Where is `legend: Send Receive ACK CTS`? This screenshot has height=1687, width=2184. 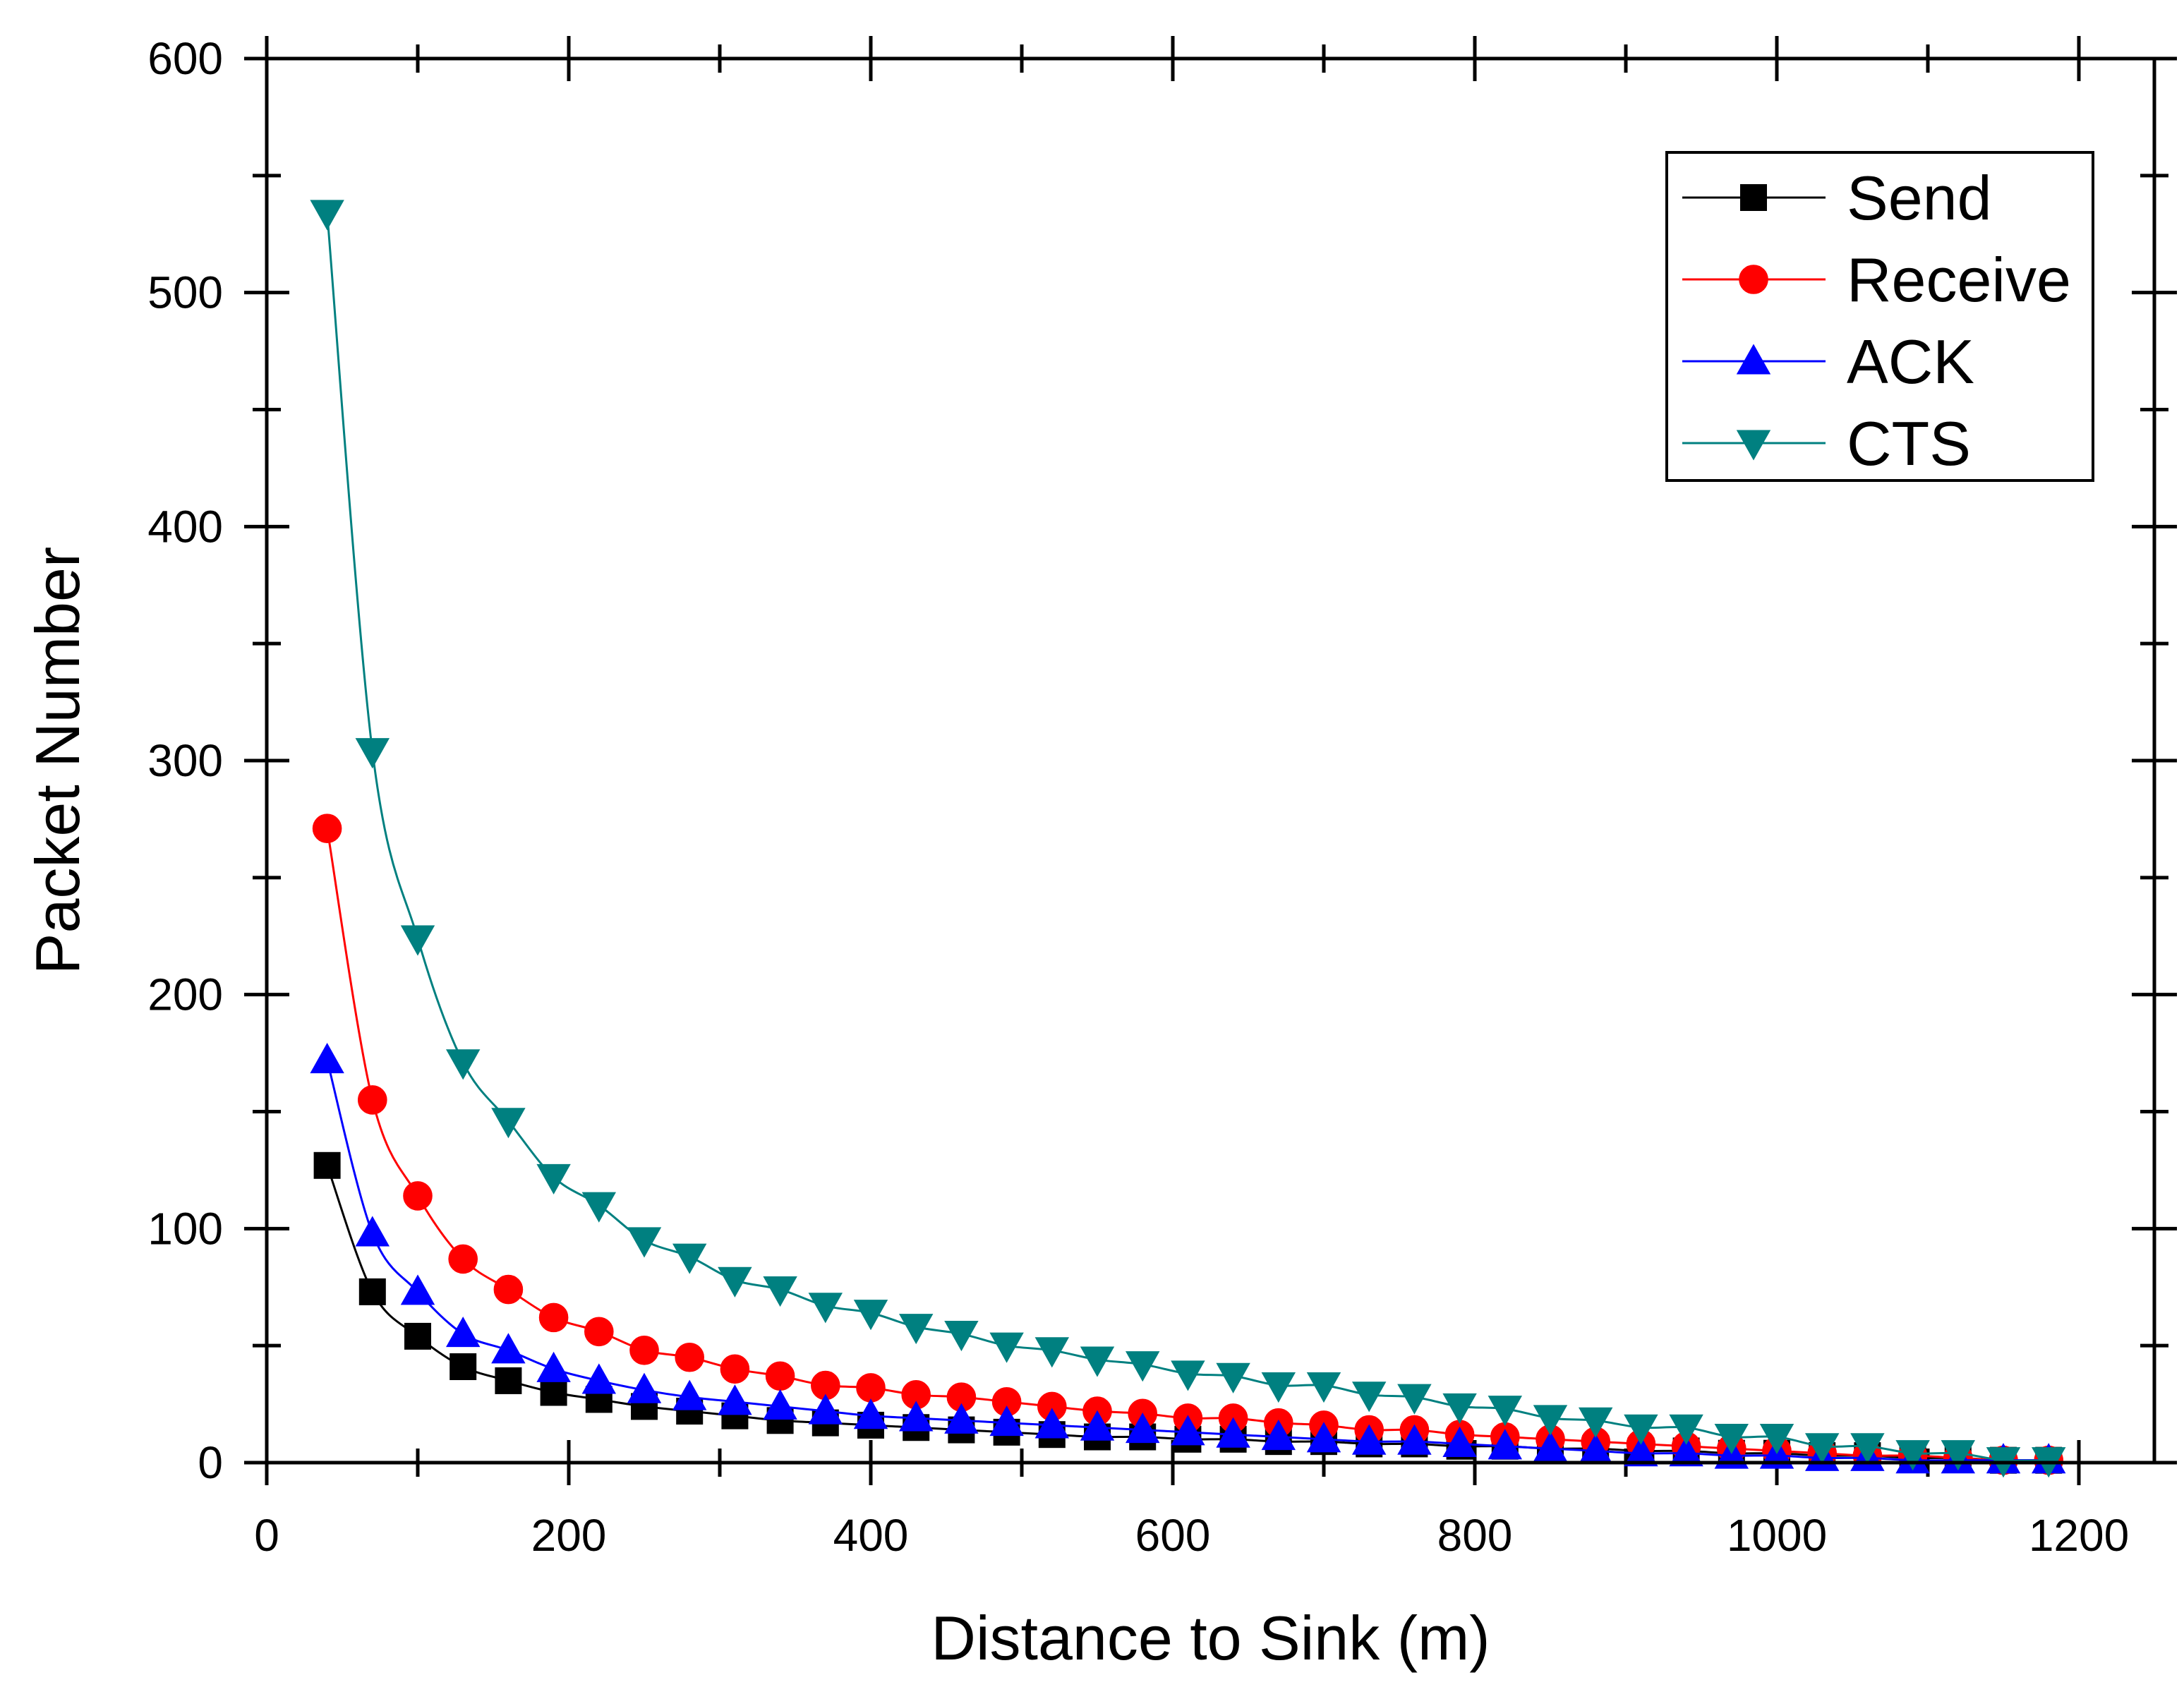 legend: Send Receive ACK CTS is located at coordinates (1879, 317).